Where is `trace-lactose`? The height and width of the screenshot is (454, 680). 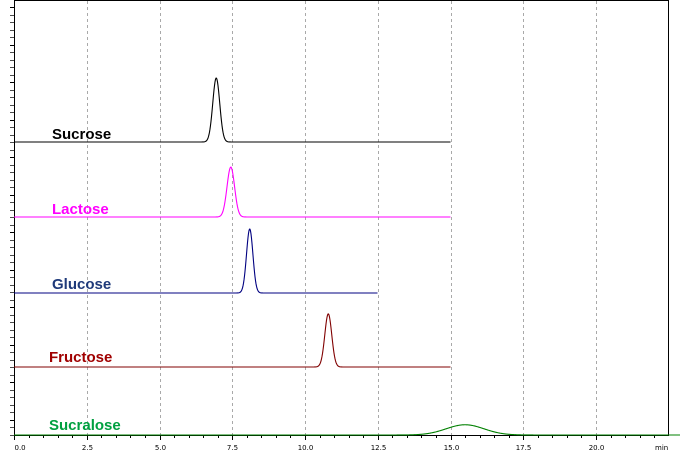
trace-lactose is located at coordinates (232, 192).